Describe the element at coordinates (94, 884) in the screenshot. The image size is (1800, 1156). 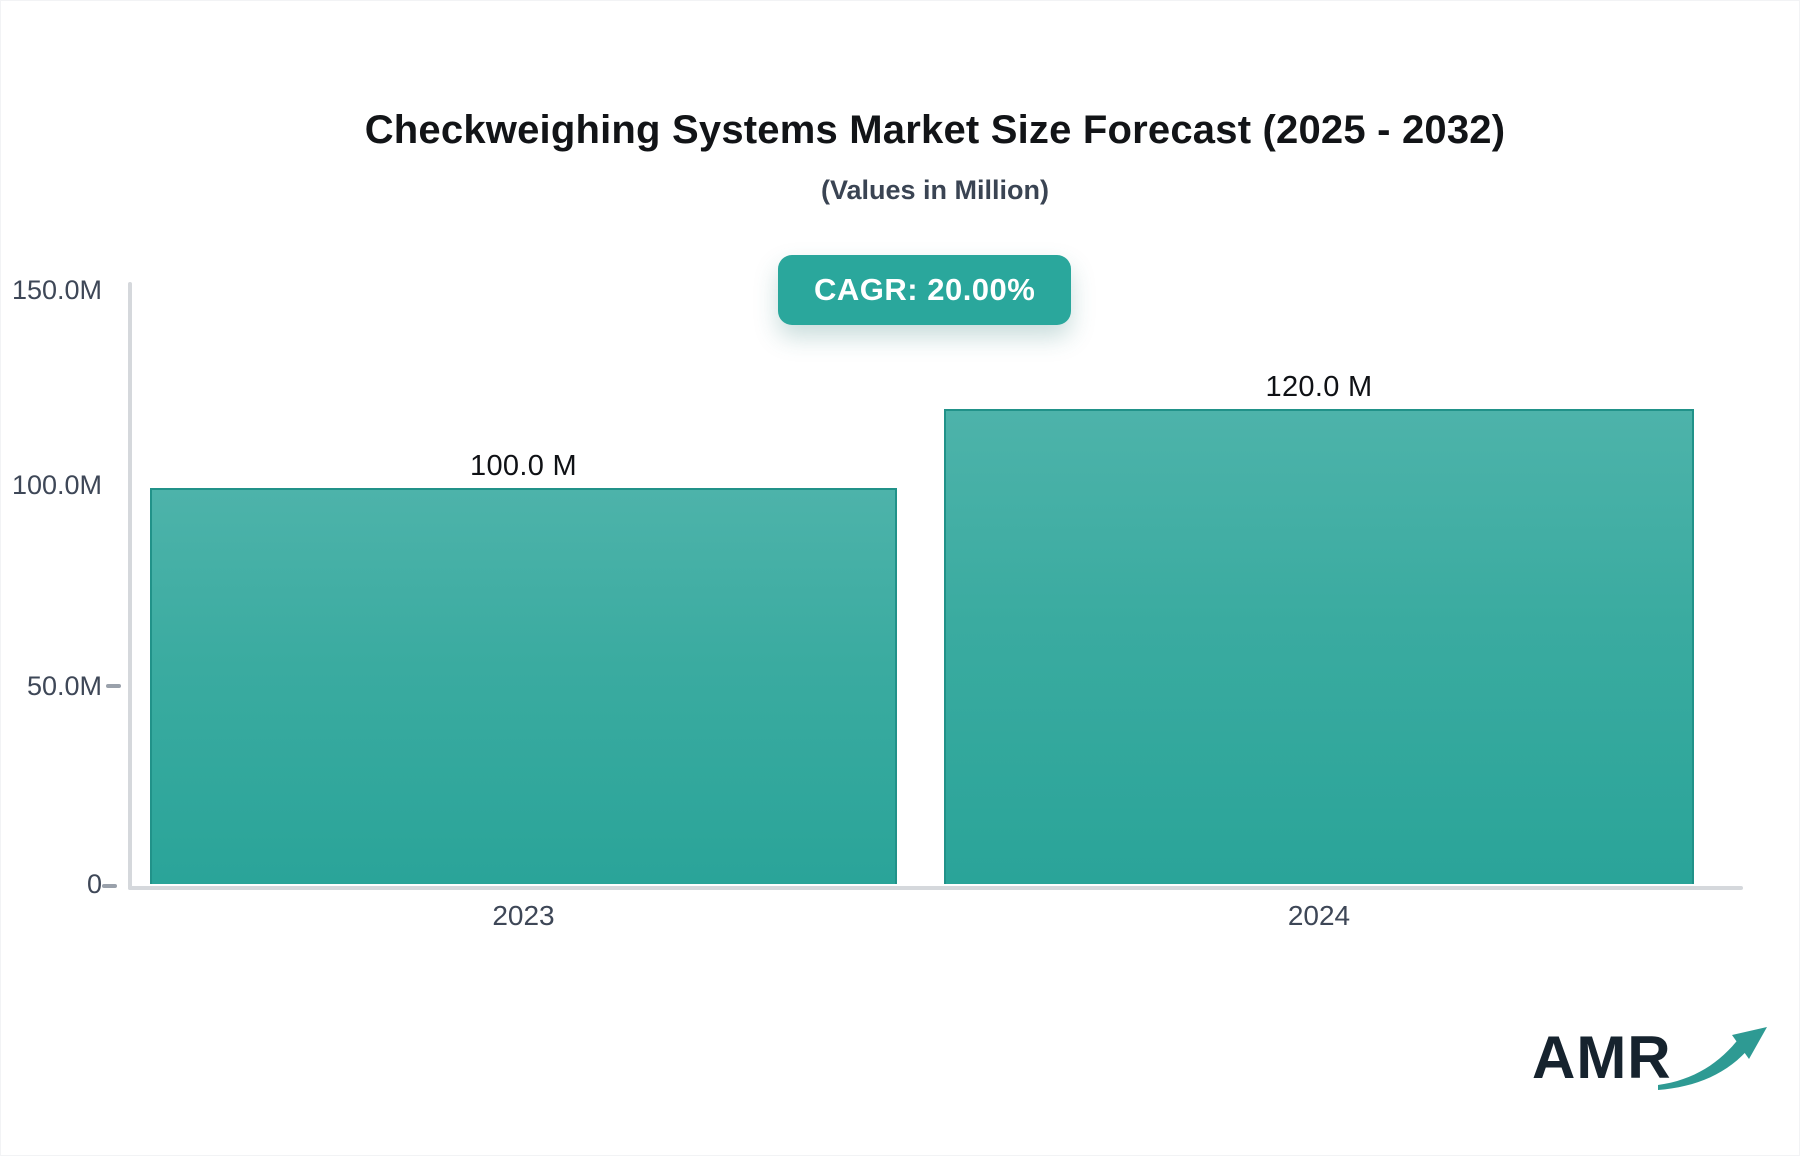
I see `y-tick-label-0: 0` at that location.